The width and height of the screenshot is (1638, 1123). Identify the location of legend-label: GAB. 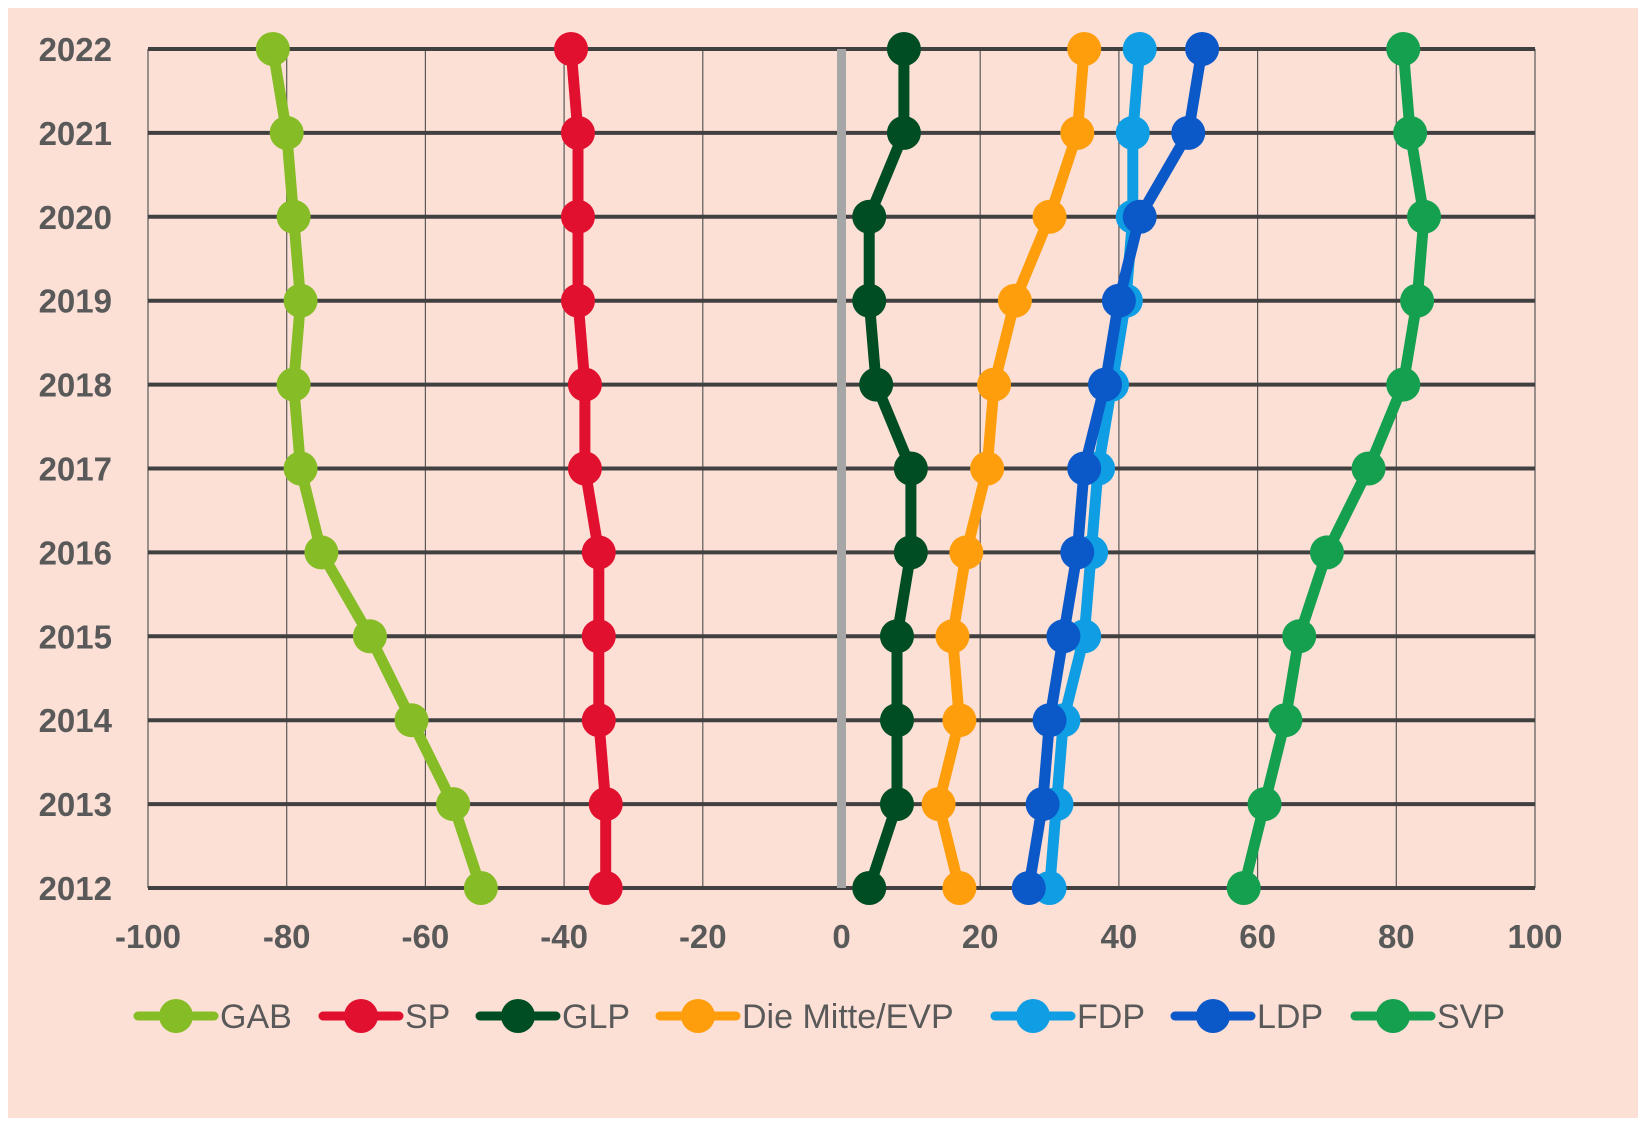
(256, 1017).